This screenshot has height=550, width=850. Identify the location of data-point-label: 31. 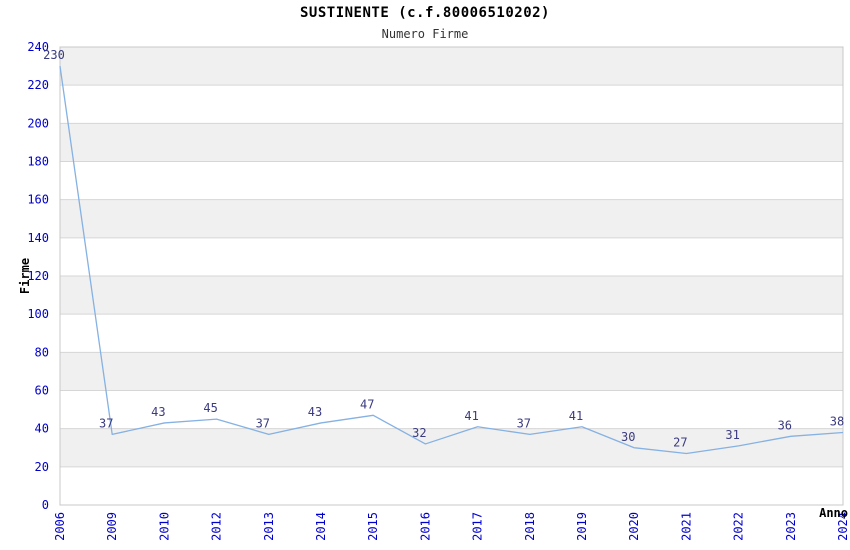
(732, 435).